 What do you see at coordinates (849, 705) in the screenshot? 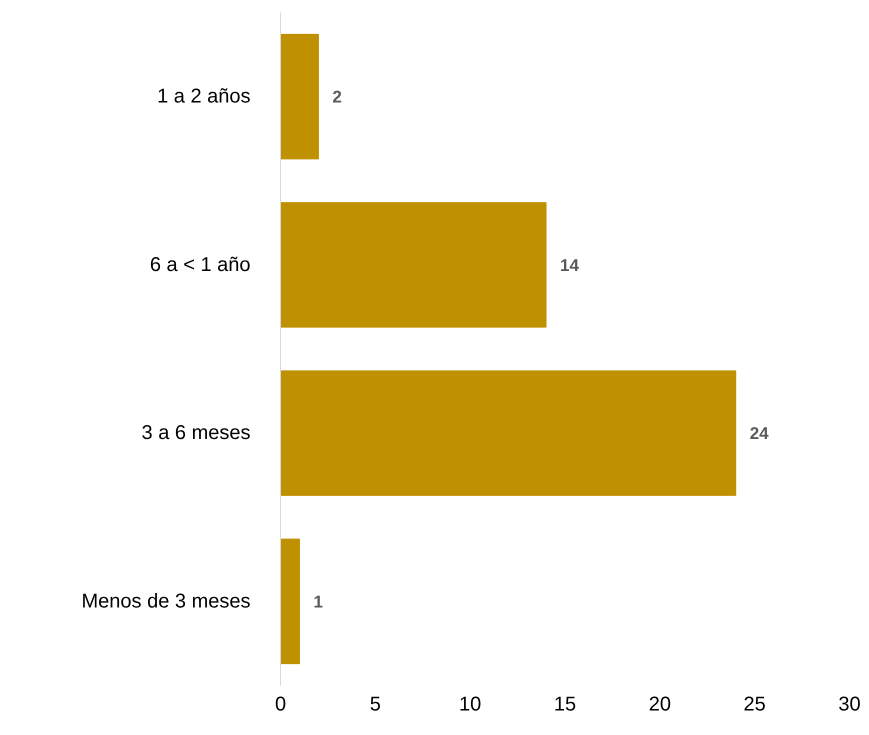
I see `x-tick-label: 30` at bounding box center [849, 705].